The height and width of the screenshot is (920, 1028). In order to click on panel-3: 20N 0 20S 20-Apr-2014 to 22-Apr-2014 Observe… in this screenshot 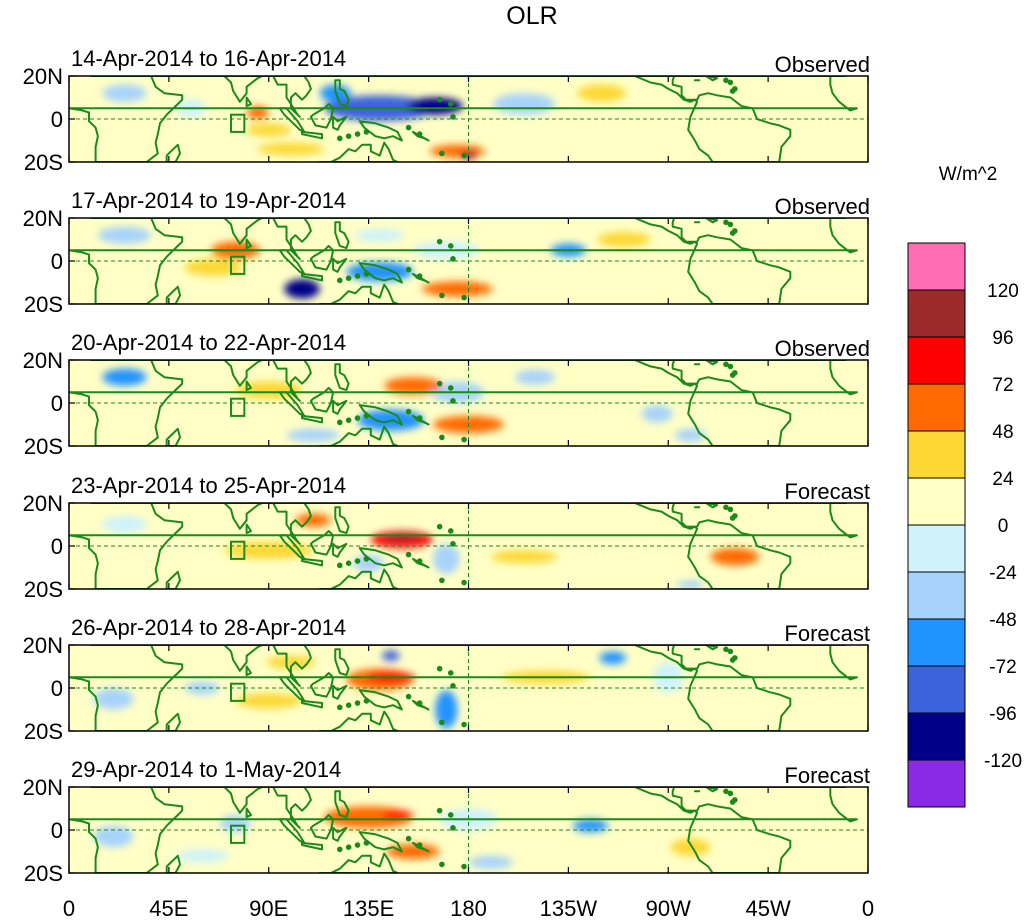, I will do `click(446, 394)`.